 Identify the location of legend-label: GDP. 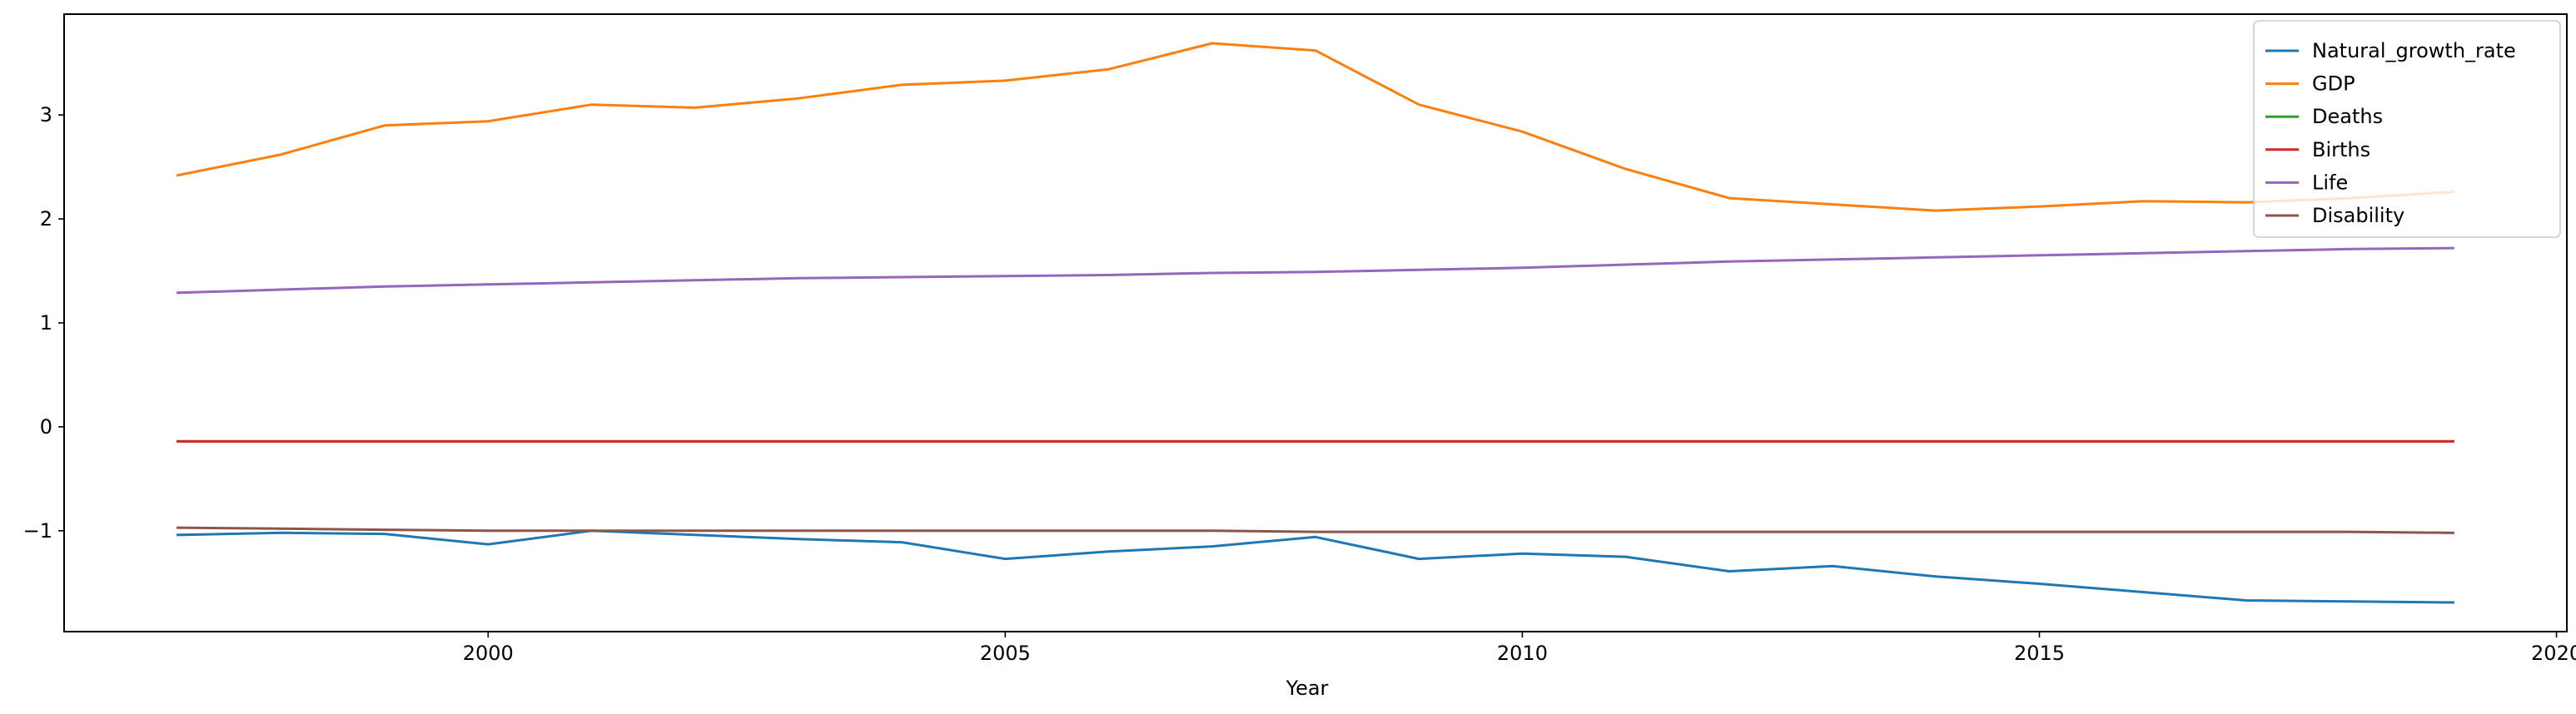
(2333, 84).